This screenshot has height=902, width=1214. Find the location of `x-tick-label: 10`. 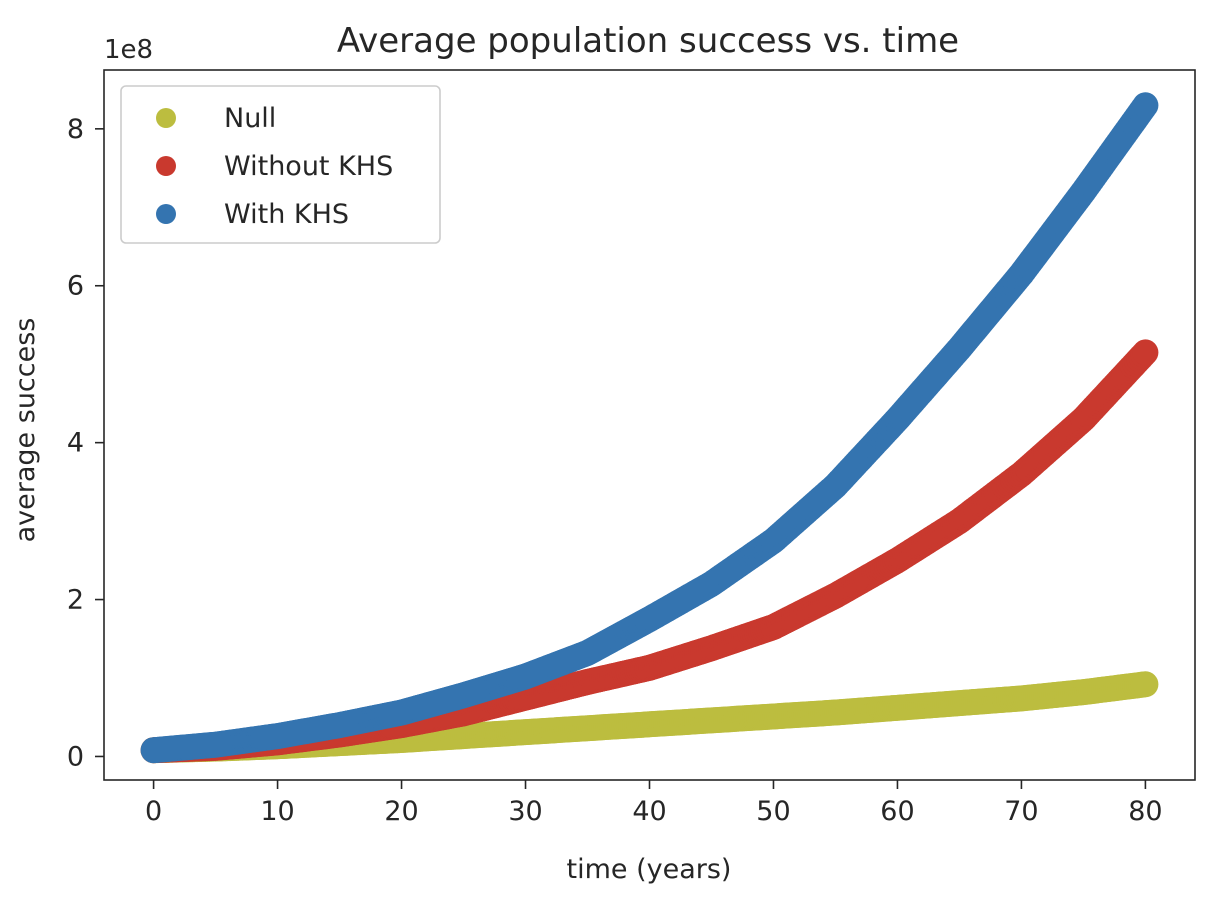

x-tick-label: 10 is located at coordinates (277, 811).